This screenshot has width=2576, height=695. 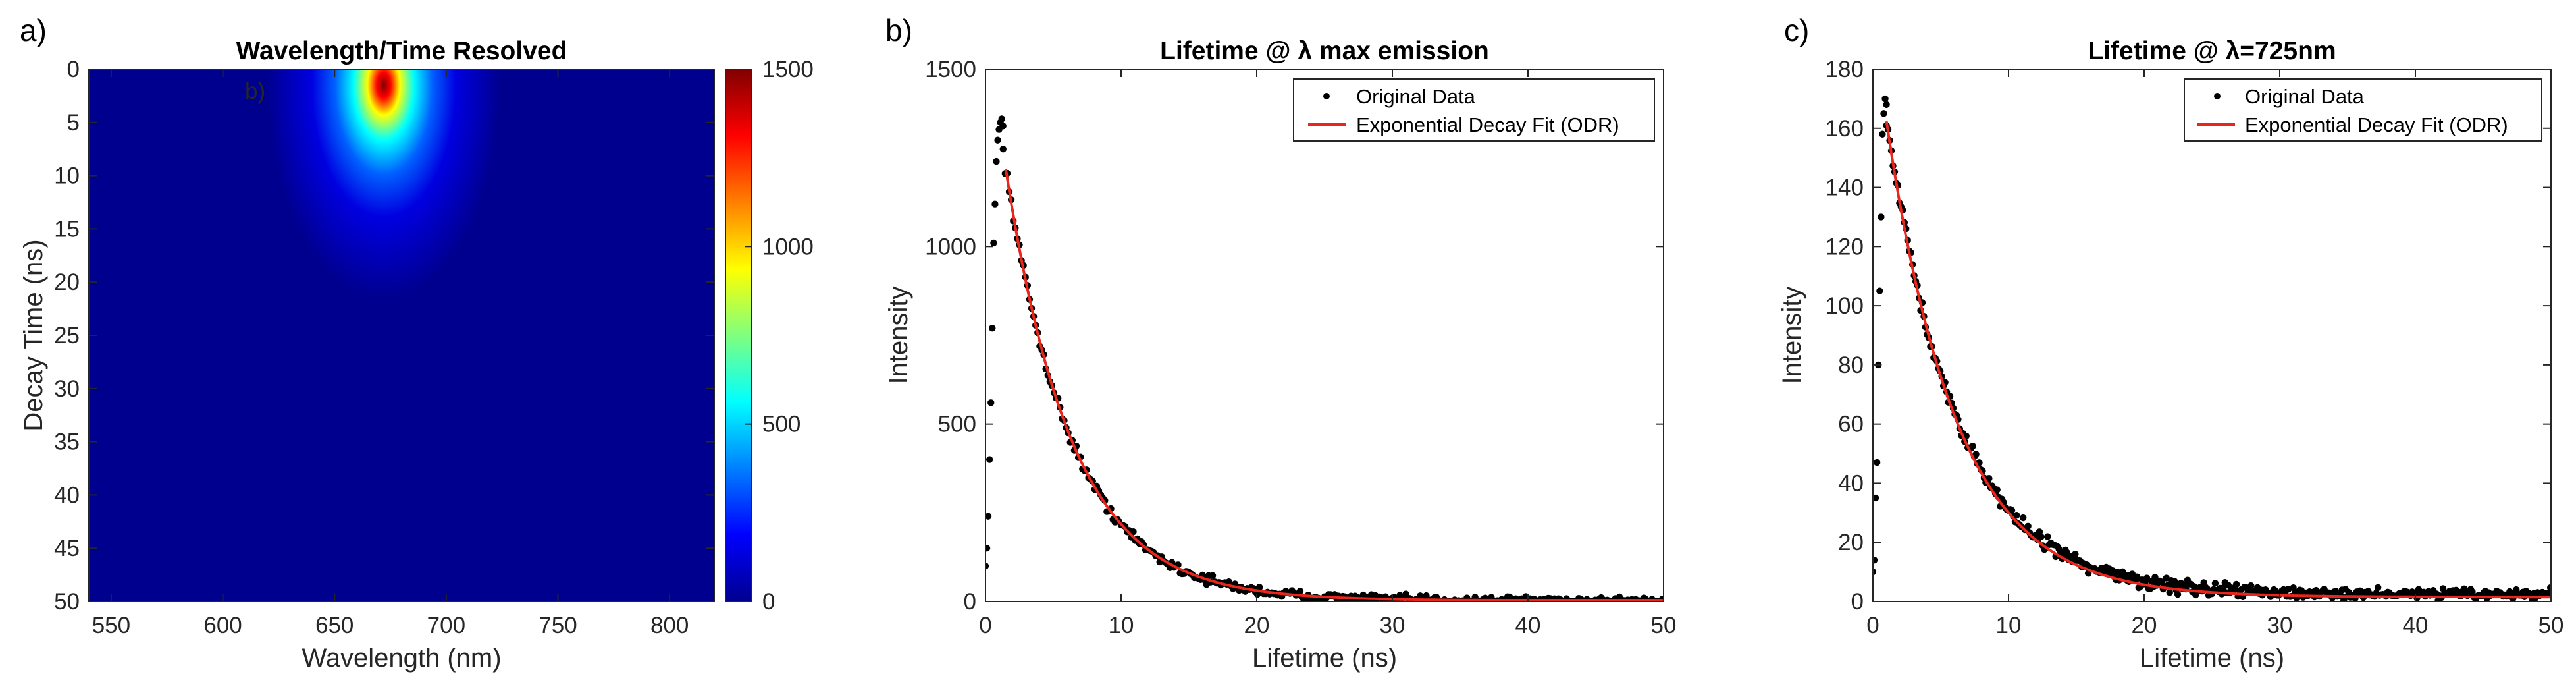 I want to click on panel-c-xtick-label: 0, so click(x=1872, y=626).